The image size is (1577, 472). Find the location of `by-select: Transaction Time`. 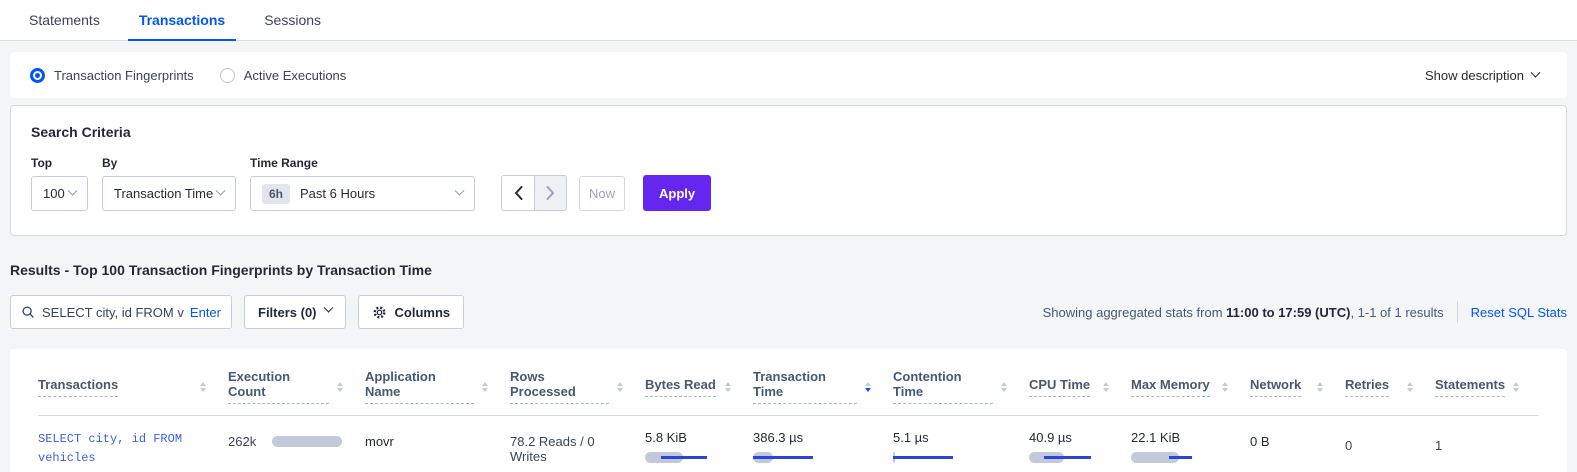

by-select: Transaction Time is located at coordinates (169, 193).